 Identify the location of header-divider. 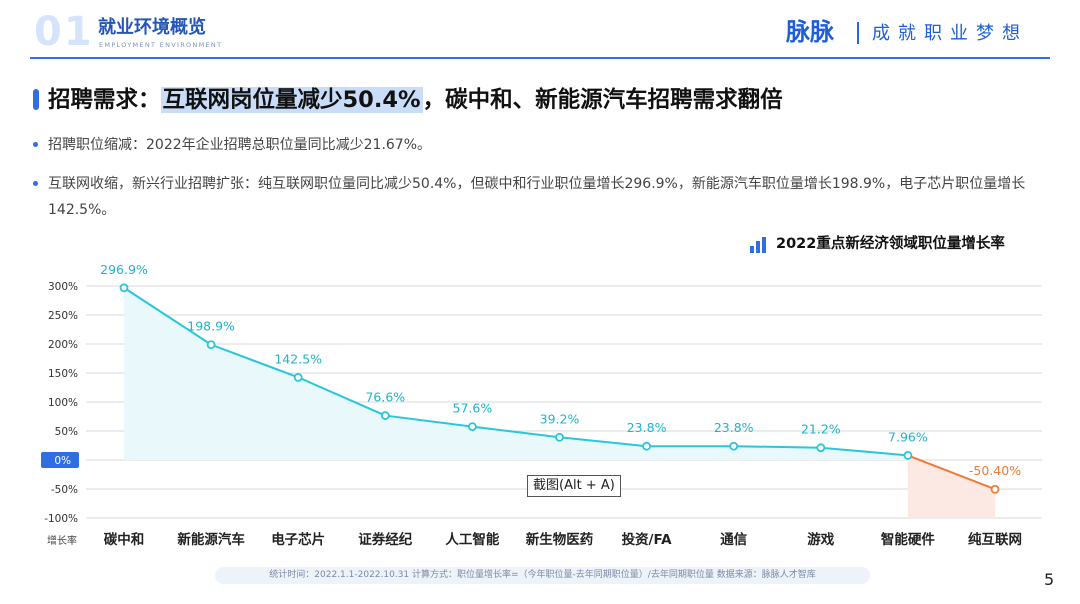
(540, 58).